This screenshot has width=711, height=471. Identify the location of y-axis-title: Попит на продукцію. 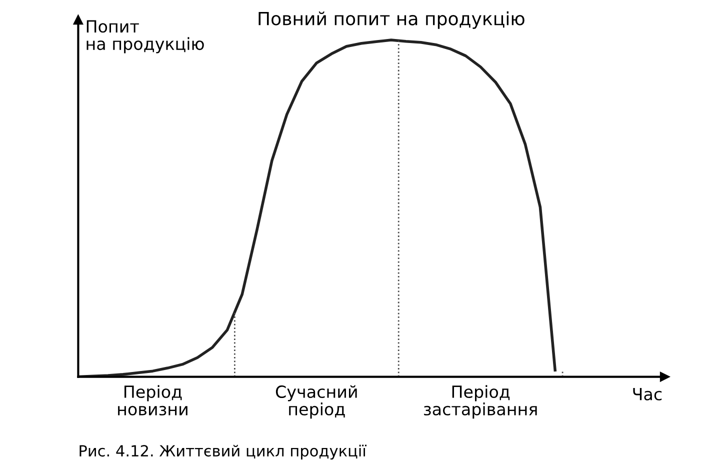
(145, 37).